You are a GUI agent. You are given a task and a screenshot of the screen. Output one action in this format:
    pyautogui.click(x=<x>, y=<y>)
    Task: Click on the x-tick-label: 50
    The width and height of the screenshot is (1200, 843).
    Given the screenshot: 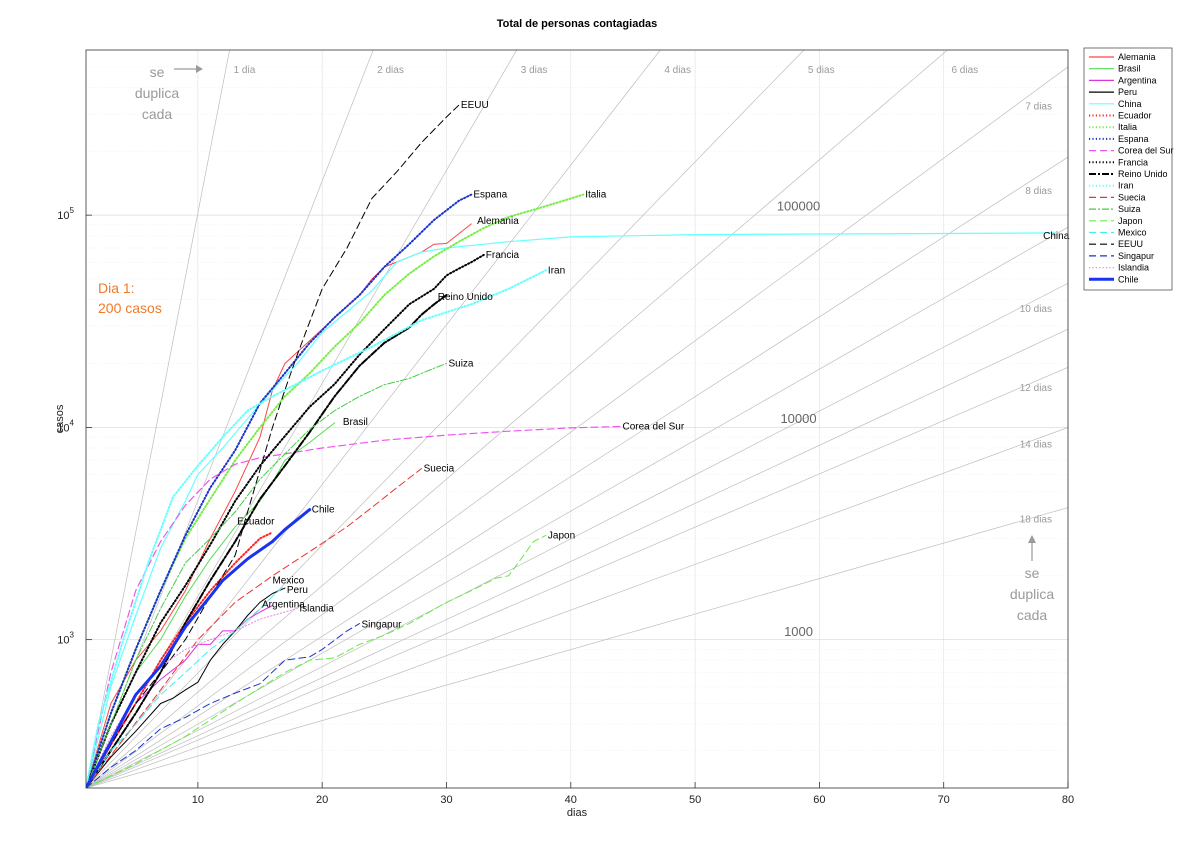 What is the action you would take?
    pyautogui.click(x=695, y=800)
    